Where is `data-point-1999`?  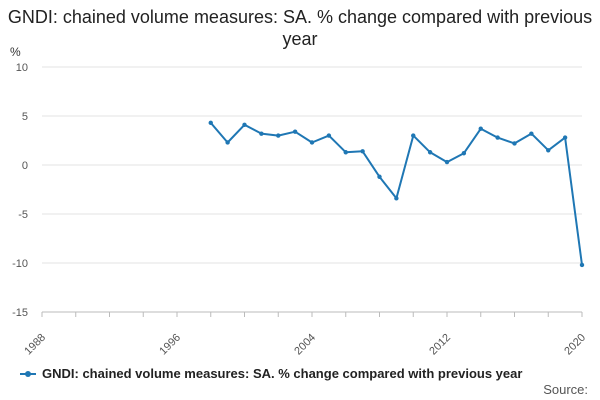 data-point-1999 is located at coordinates (227, 142).